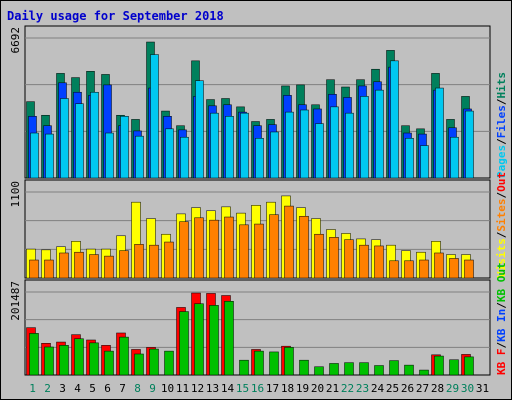 This screenshot has width=512, height=400. I want to click on x-tick-label: 13, so click(212, 388).